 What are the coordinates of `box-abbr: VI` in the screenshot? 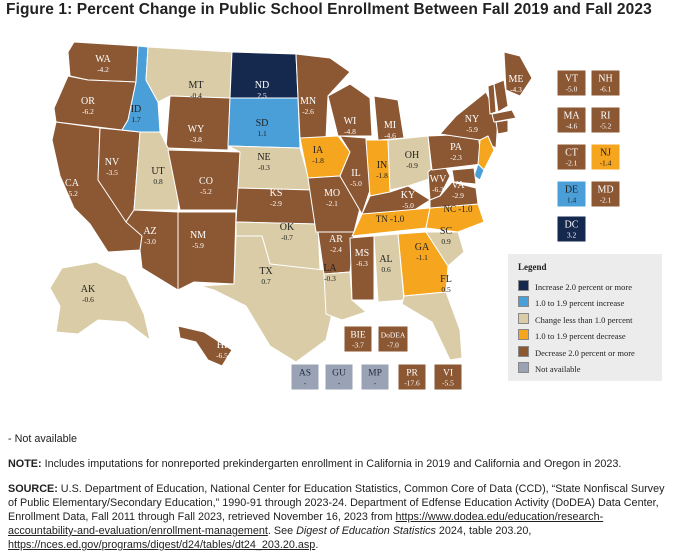 It's located at (448, 374).